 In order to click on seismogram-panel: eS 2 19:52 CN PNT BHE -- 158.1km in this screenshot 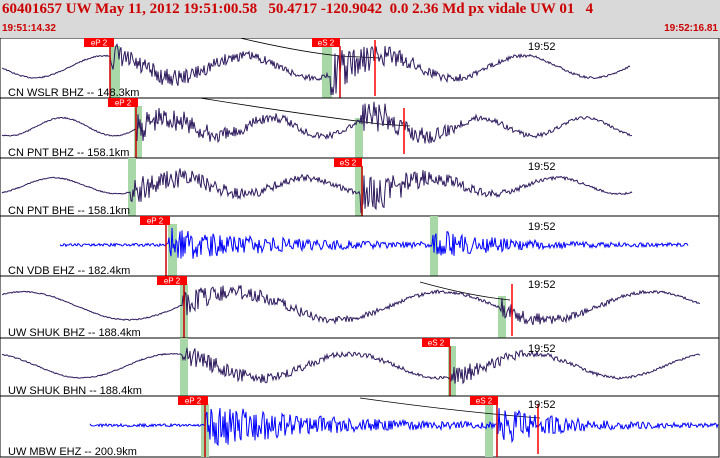, I will do `click(360, 187)`.